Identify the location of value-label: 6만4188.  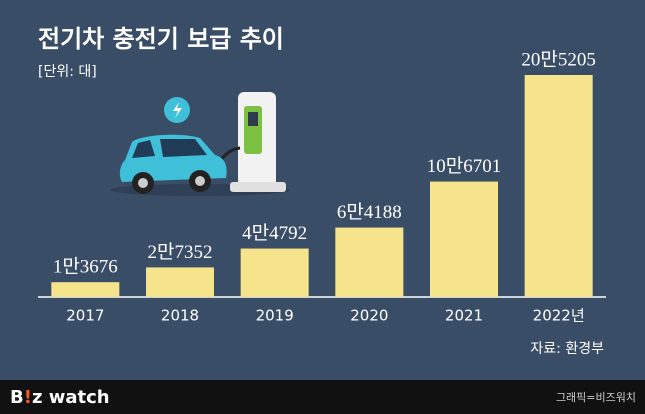
(369, 212).